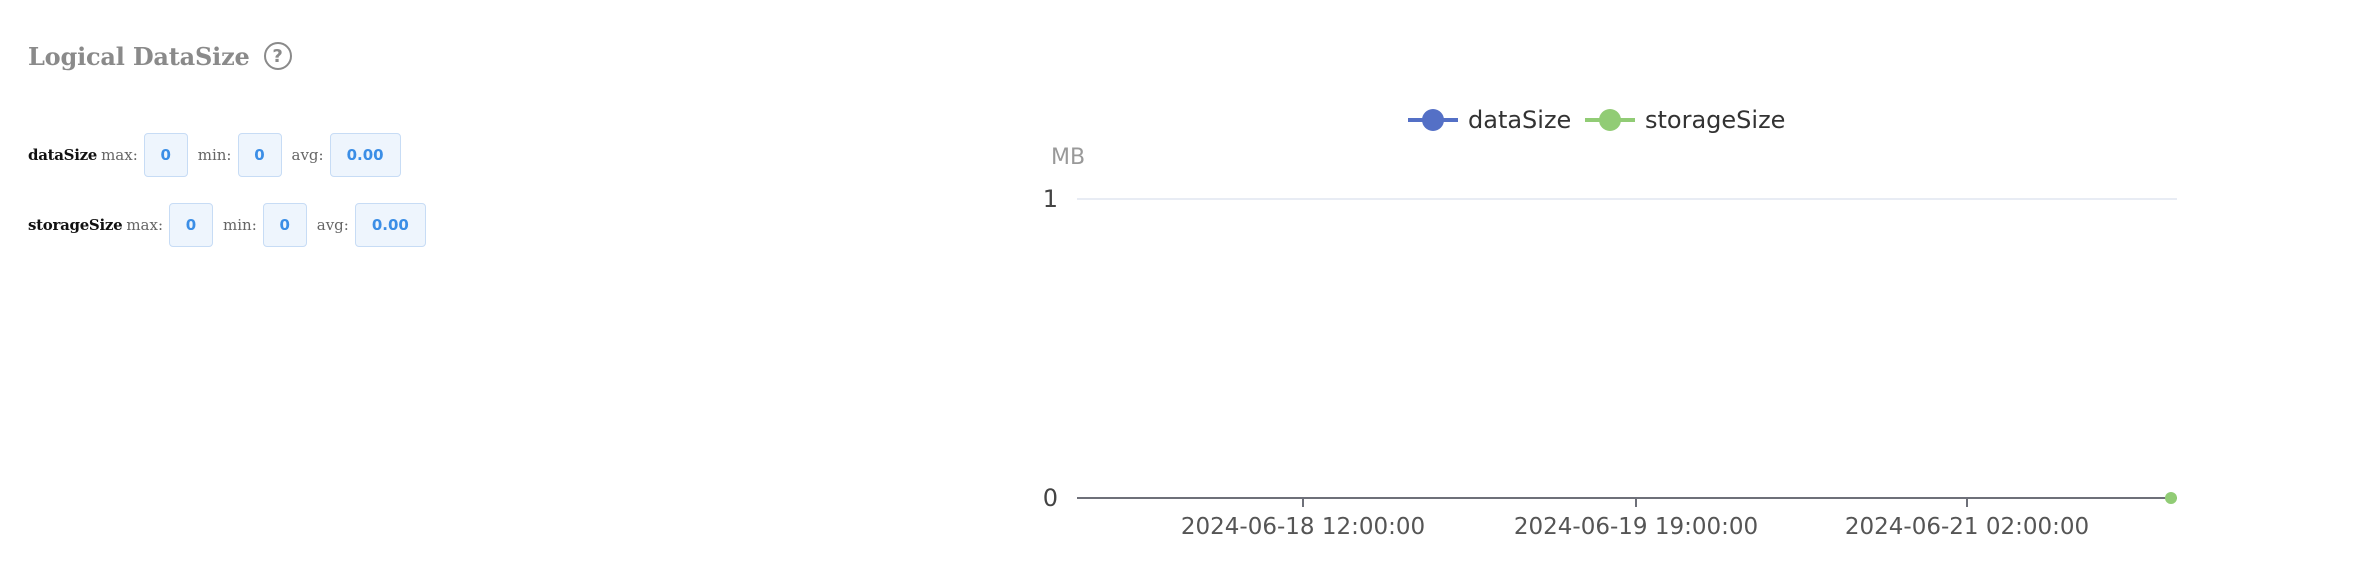  I want to click on stats-row-storagesize: storageSize max: 0 min: 0 avg: 0.00, so click(232, 225).